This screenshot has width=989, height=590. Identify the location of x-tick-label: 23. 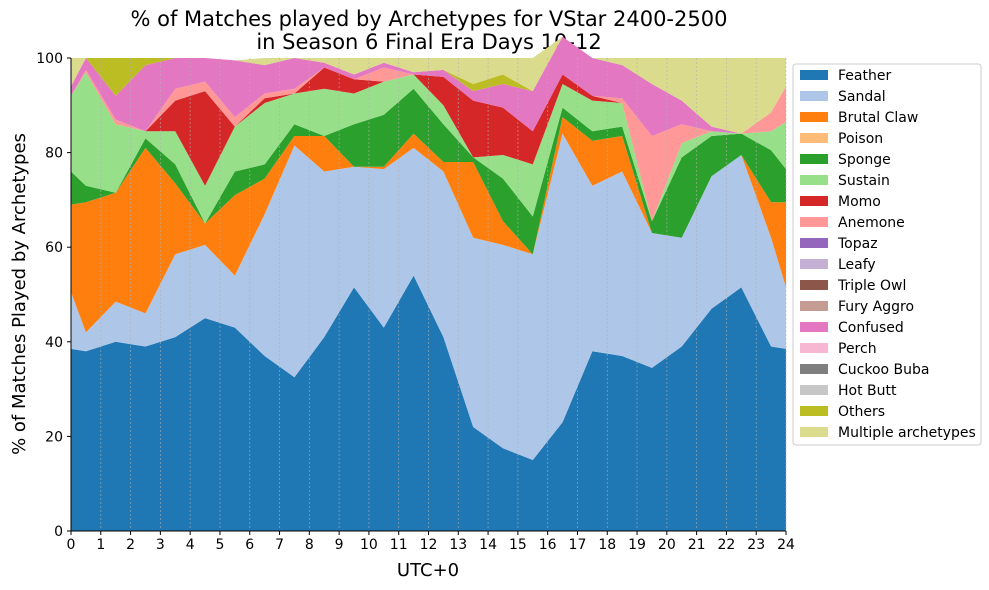
(756, 545).